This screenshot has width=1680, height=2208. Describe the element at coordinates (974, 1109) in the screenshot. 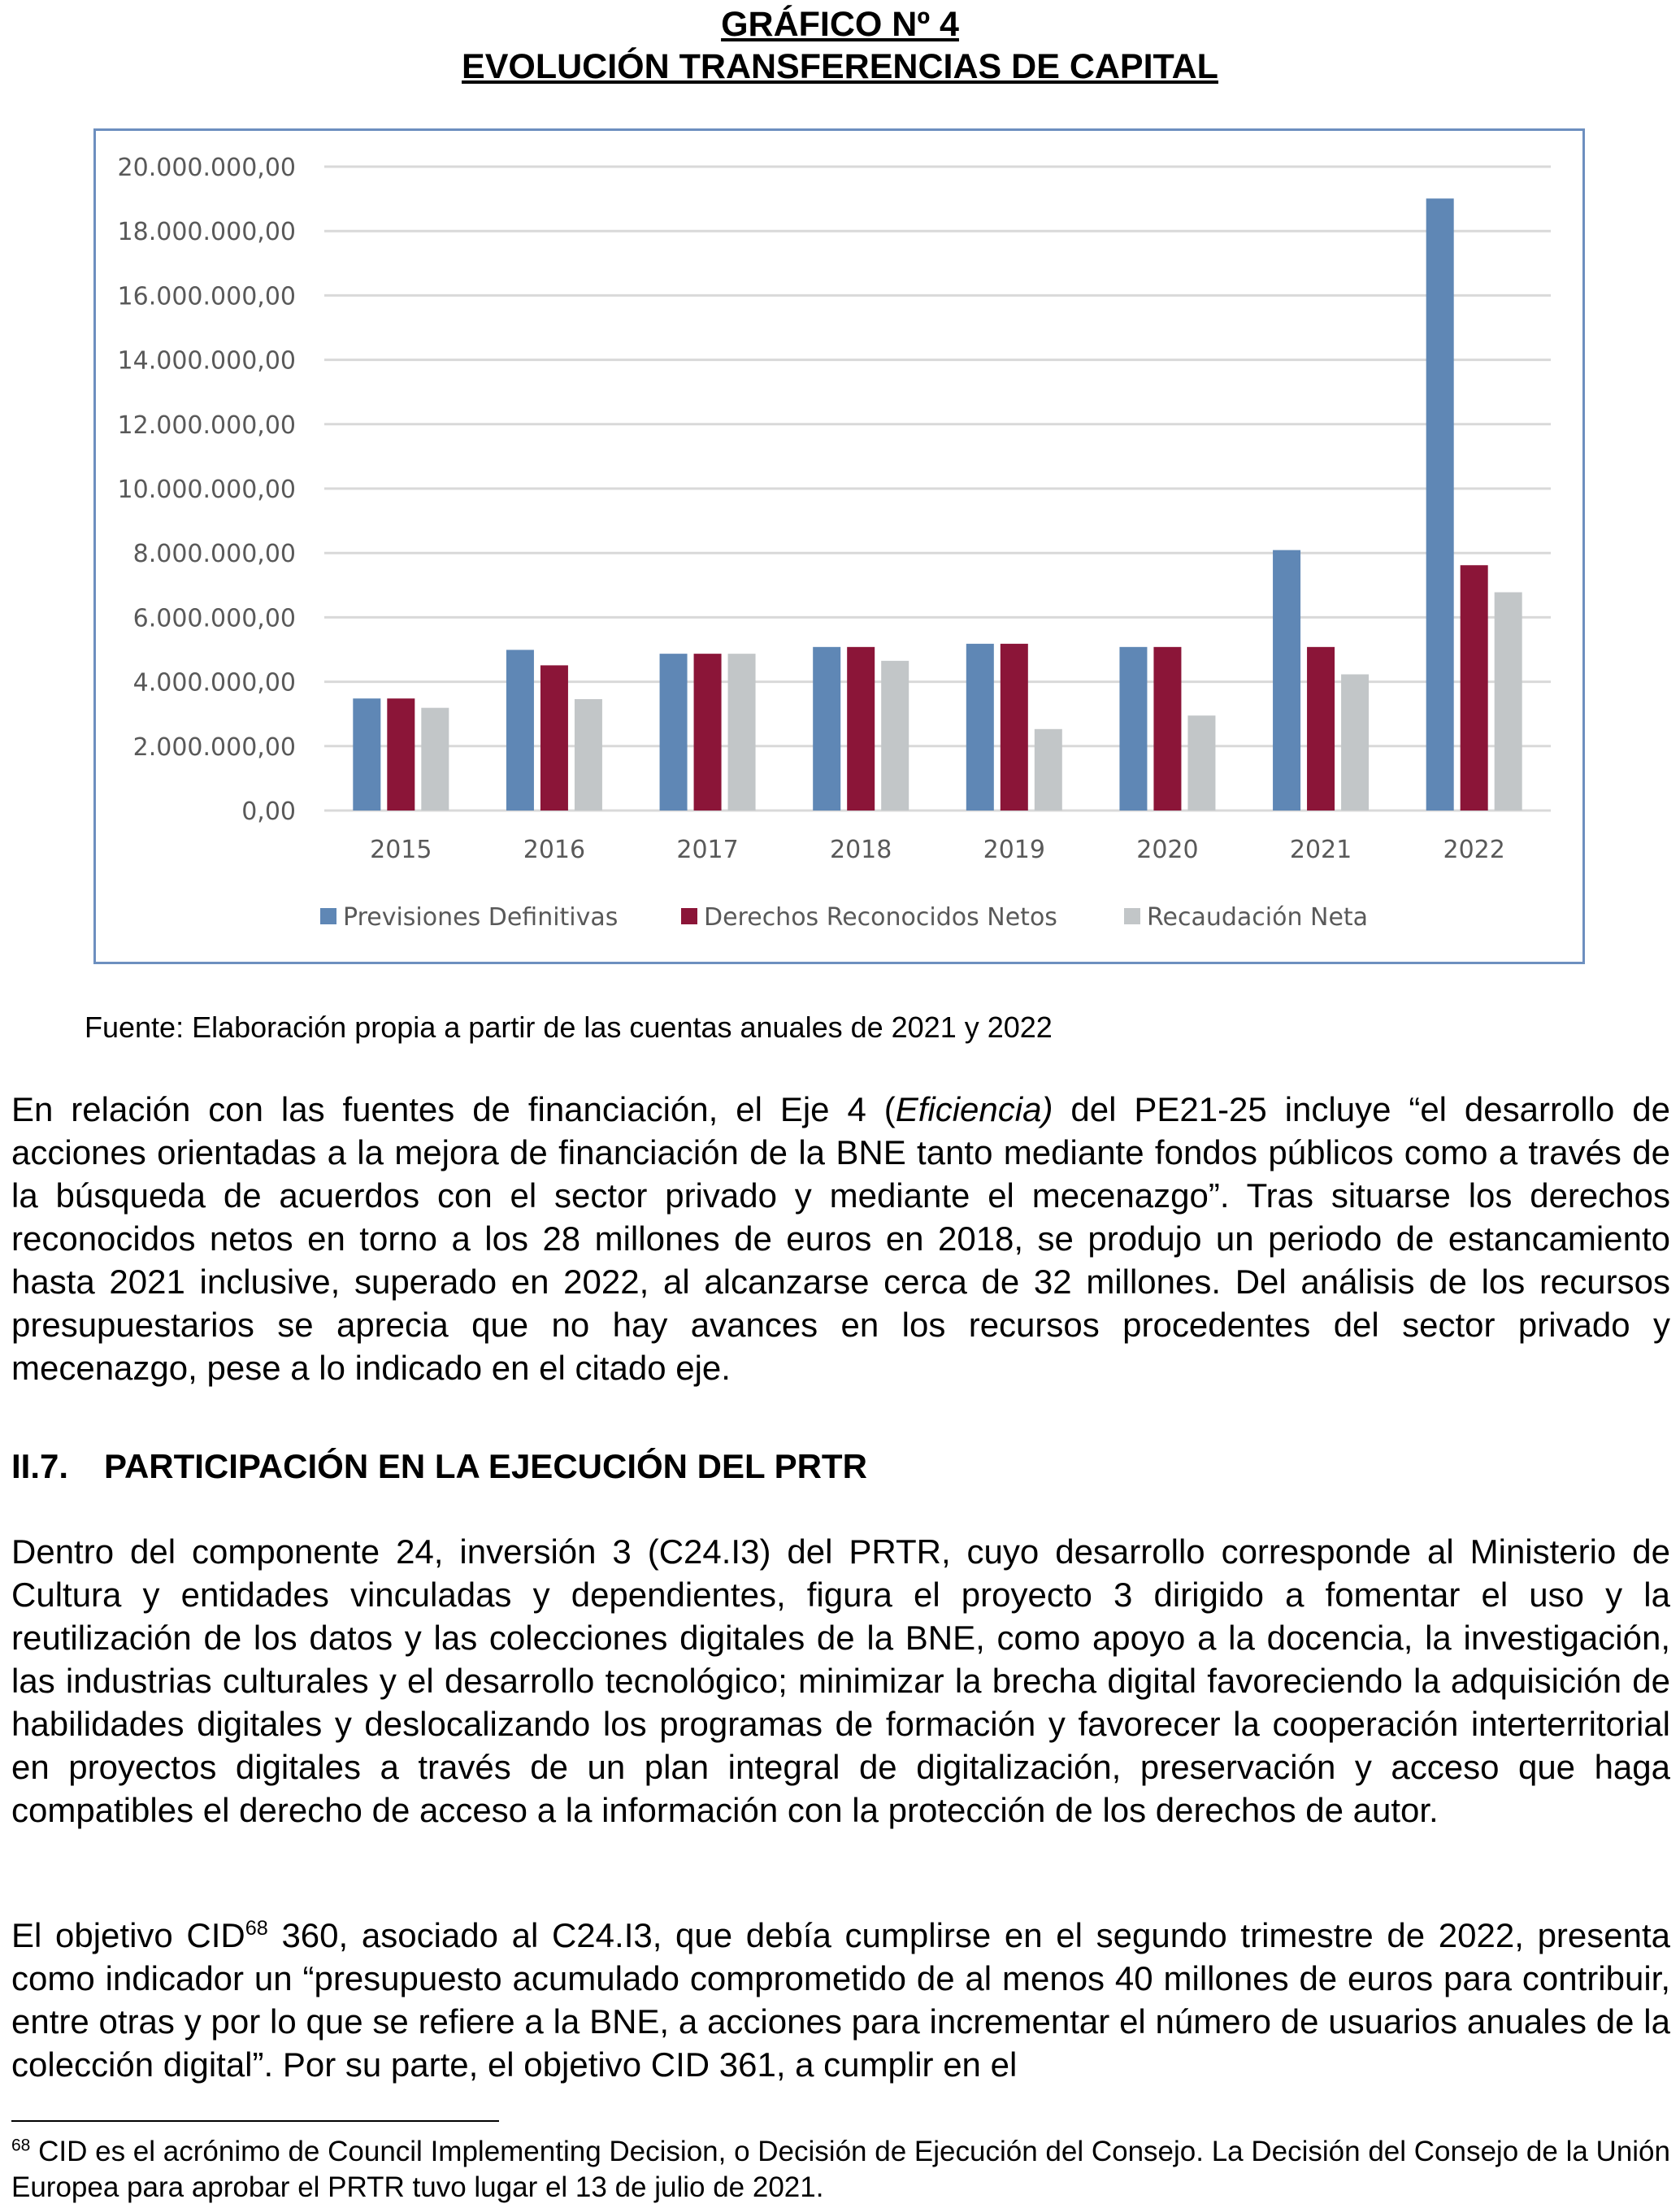

I see `italic-text: Eficiencia)` at that location.